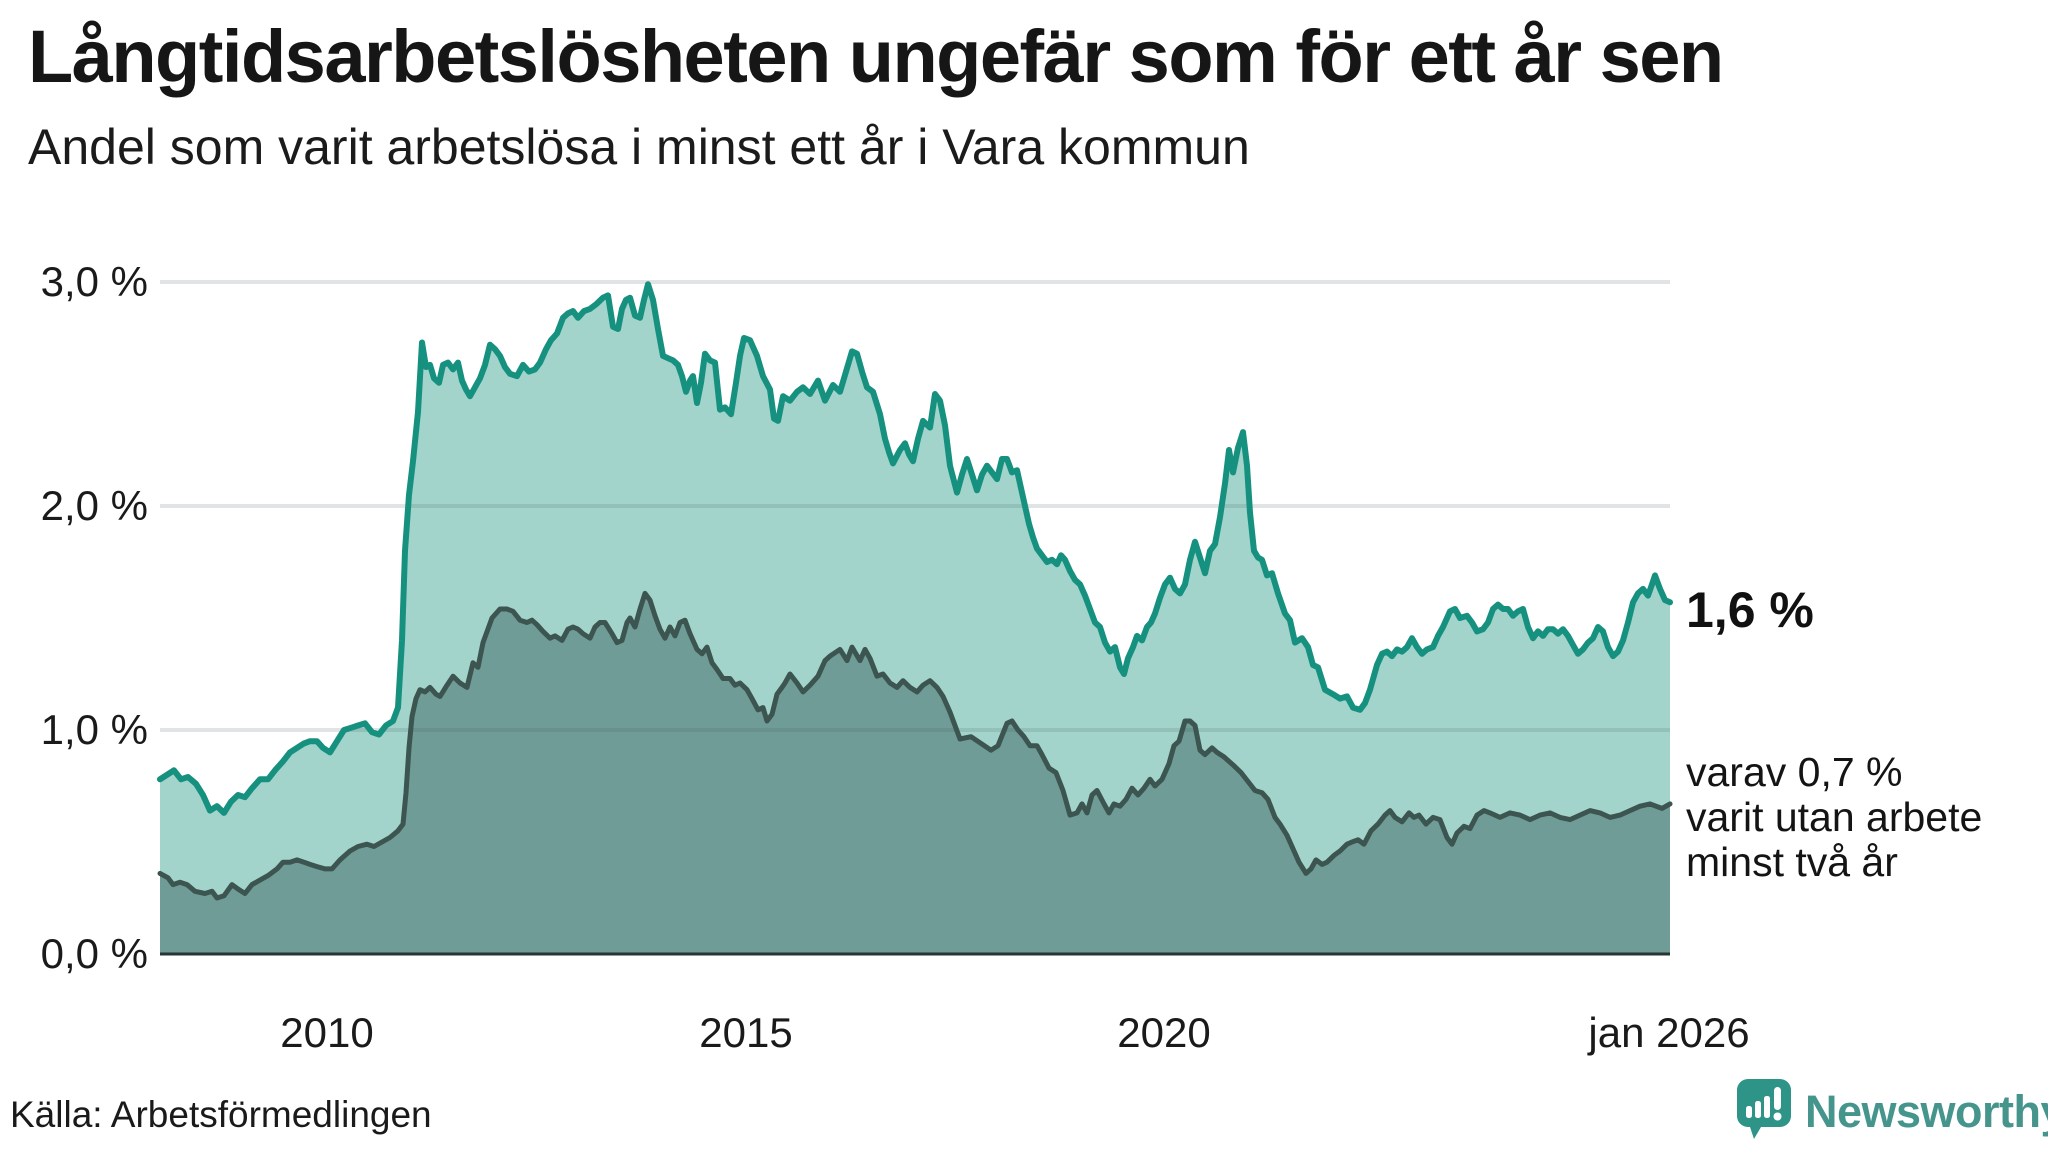 The height and width of the screenshot is (1152, 2048). Describe the element at coordinates (221, 1114) in the screenshot. I see `source-caption: Källa: Arbetsförmedlingen` at that location.